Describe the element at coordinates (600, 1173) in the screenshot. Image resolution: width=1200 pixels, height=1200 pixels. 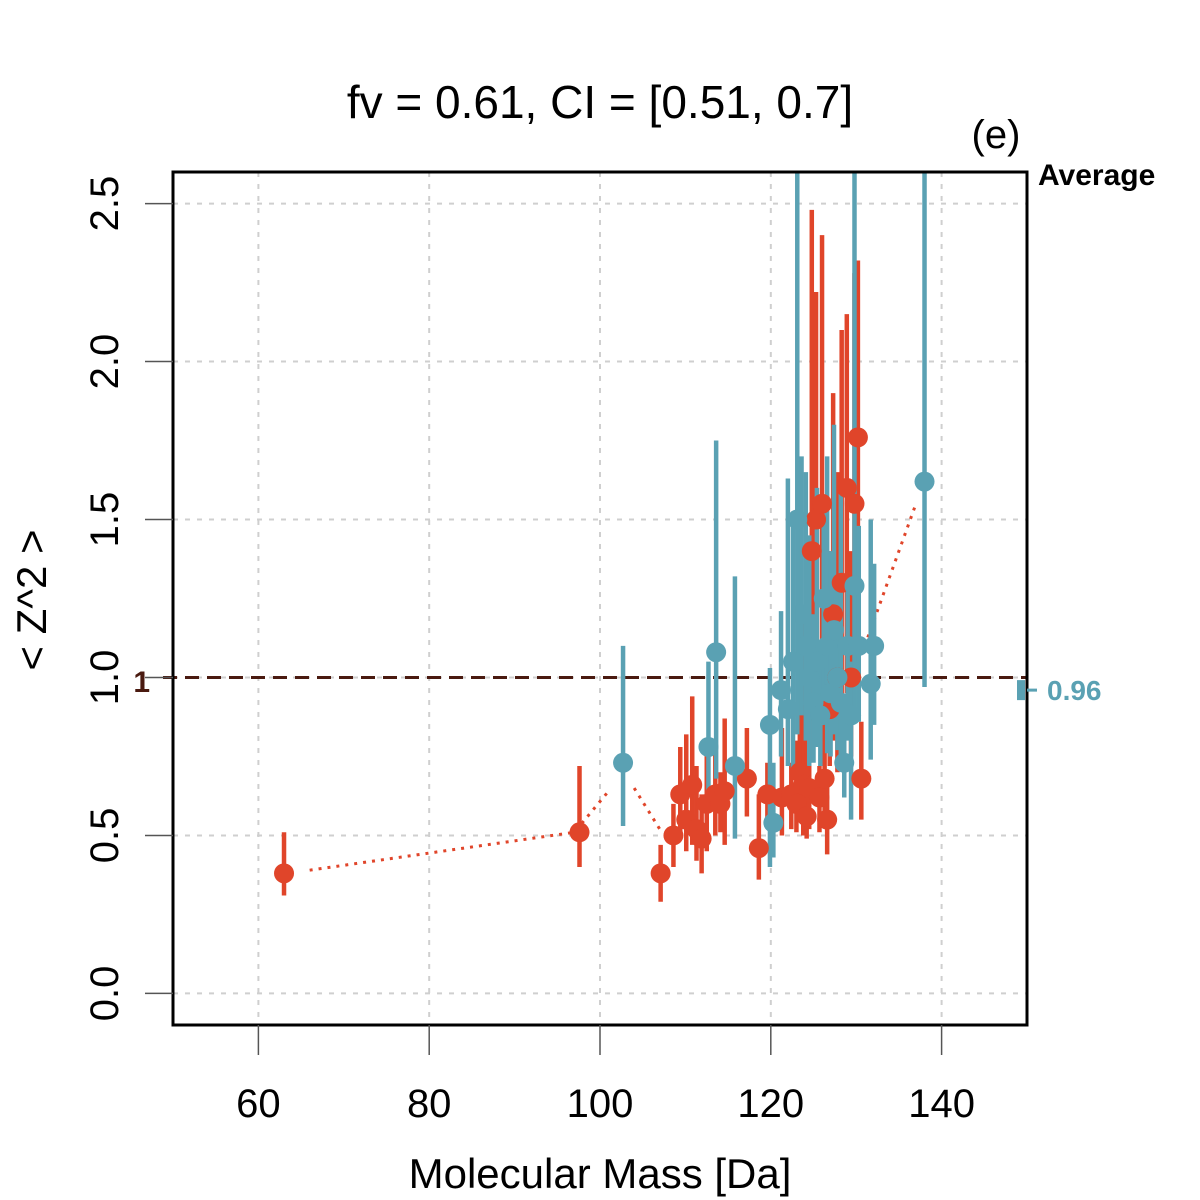
I see `x-axis-title: Molecular Mass [Da]` at that location.